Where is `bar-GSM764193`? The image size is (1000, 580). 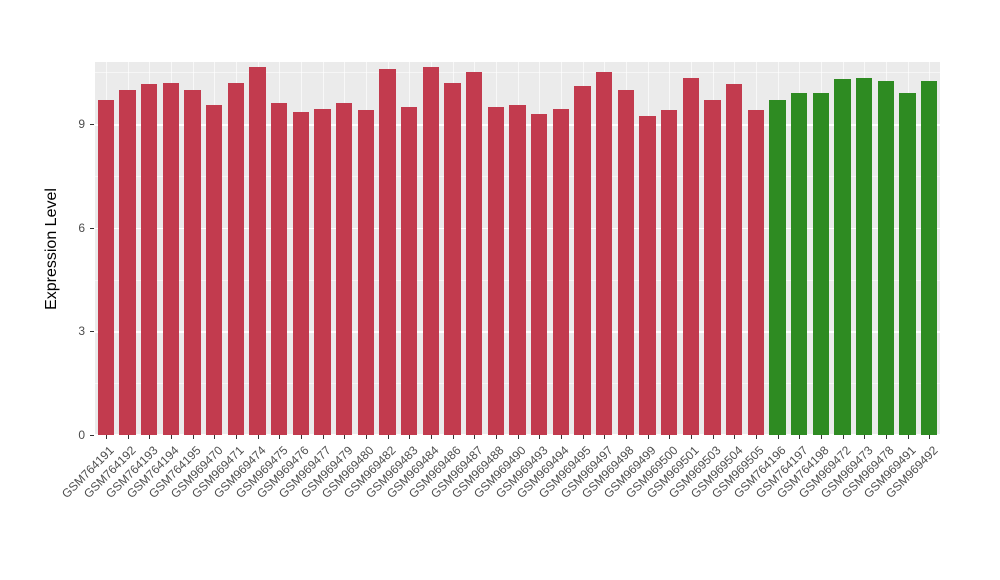 bar-GSM764193 is located at coordinates (149, 259).